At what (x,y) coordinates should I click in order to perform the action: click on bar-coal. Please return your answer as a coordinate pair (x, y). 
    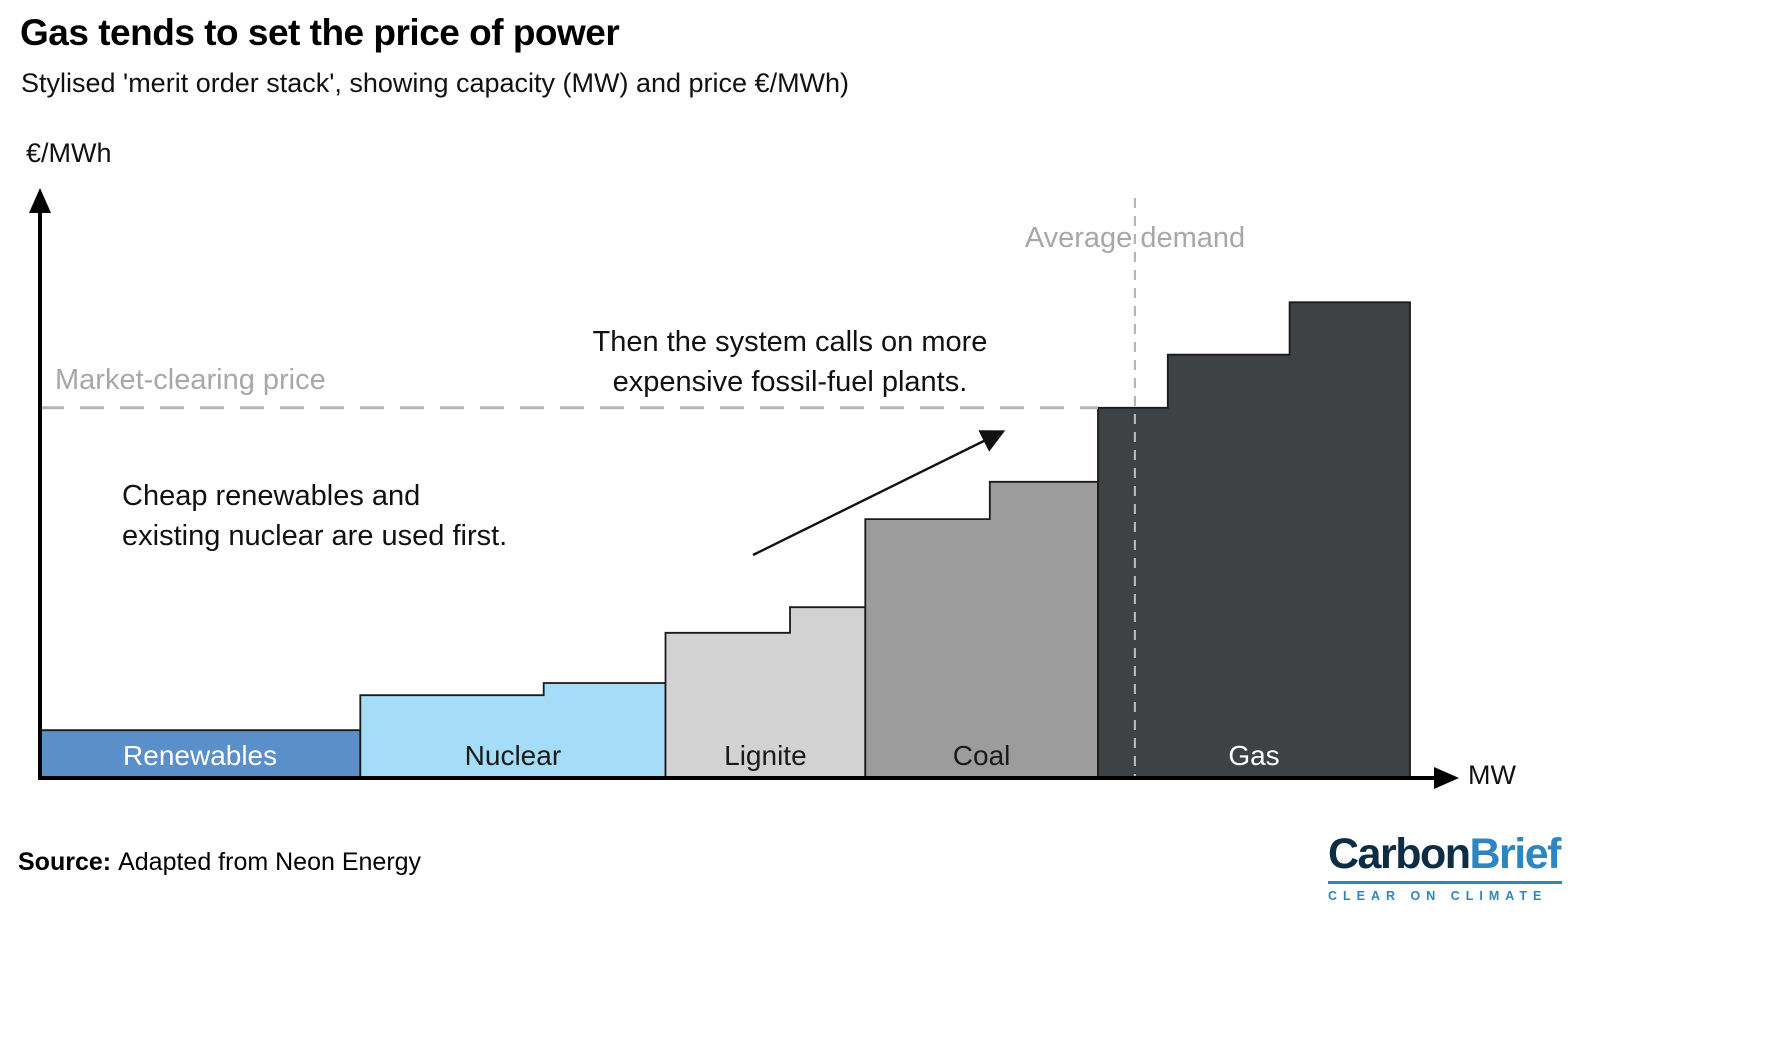
    Looking at the image, I should click on (981, 629).